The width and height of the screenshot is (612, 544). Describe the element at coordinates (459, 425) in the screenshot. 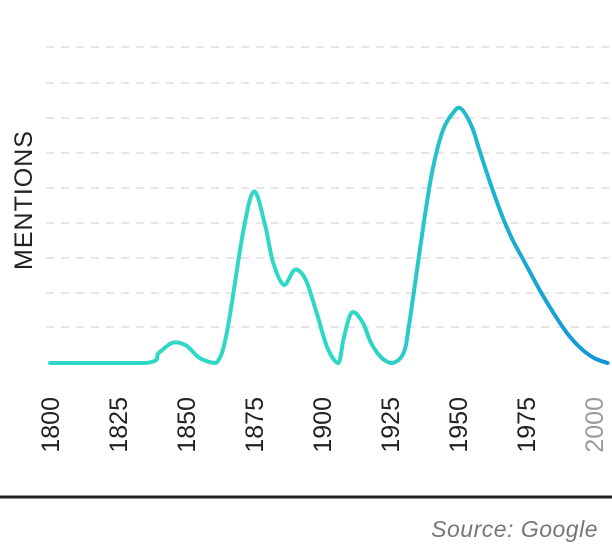

I see `x-tick-label-1950: 1950` at that location.